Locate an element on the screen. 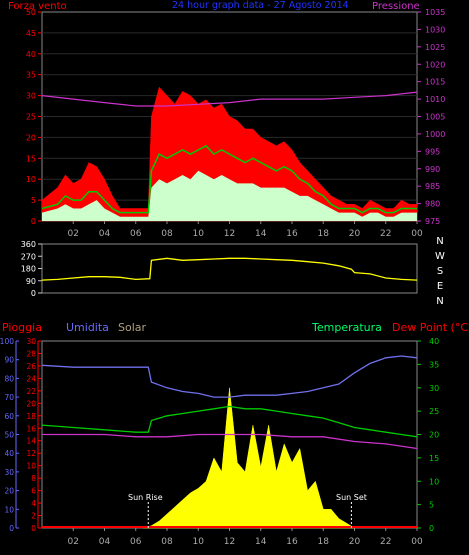 The image size is (469, 555). rain-tick-label: 26 is located at coordinates (31, 366).